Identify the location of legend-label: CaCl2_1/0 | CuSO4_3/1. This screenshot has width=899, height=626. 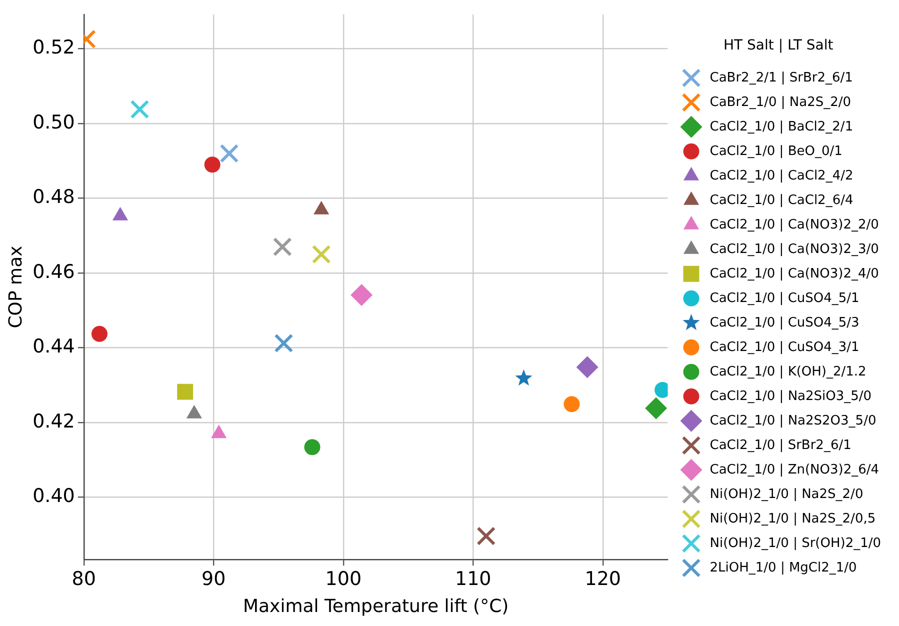
(785, 347).